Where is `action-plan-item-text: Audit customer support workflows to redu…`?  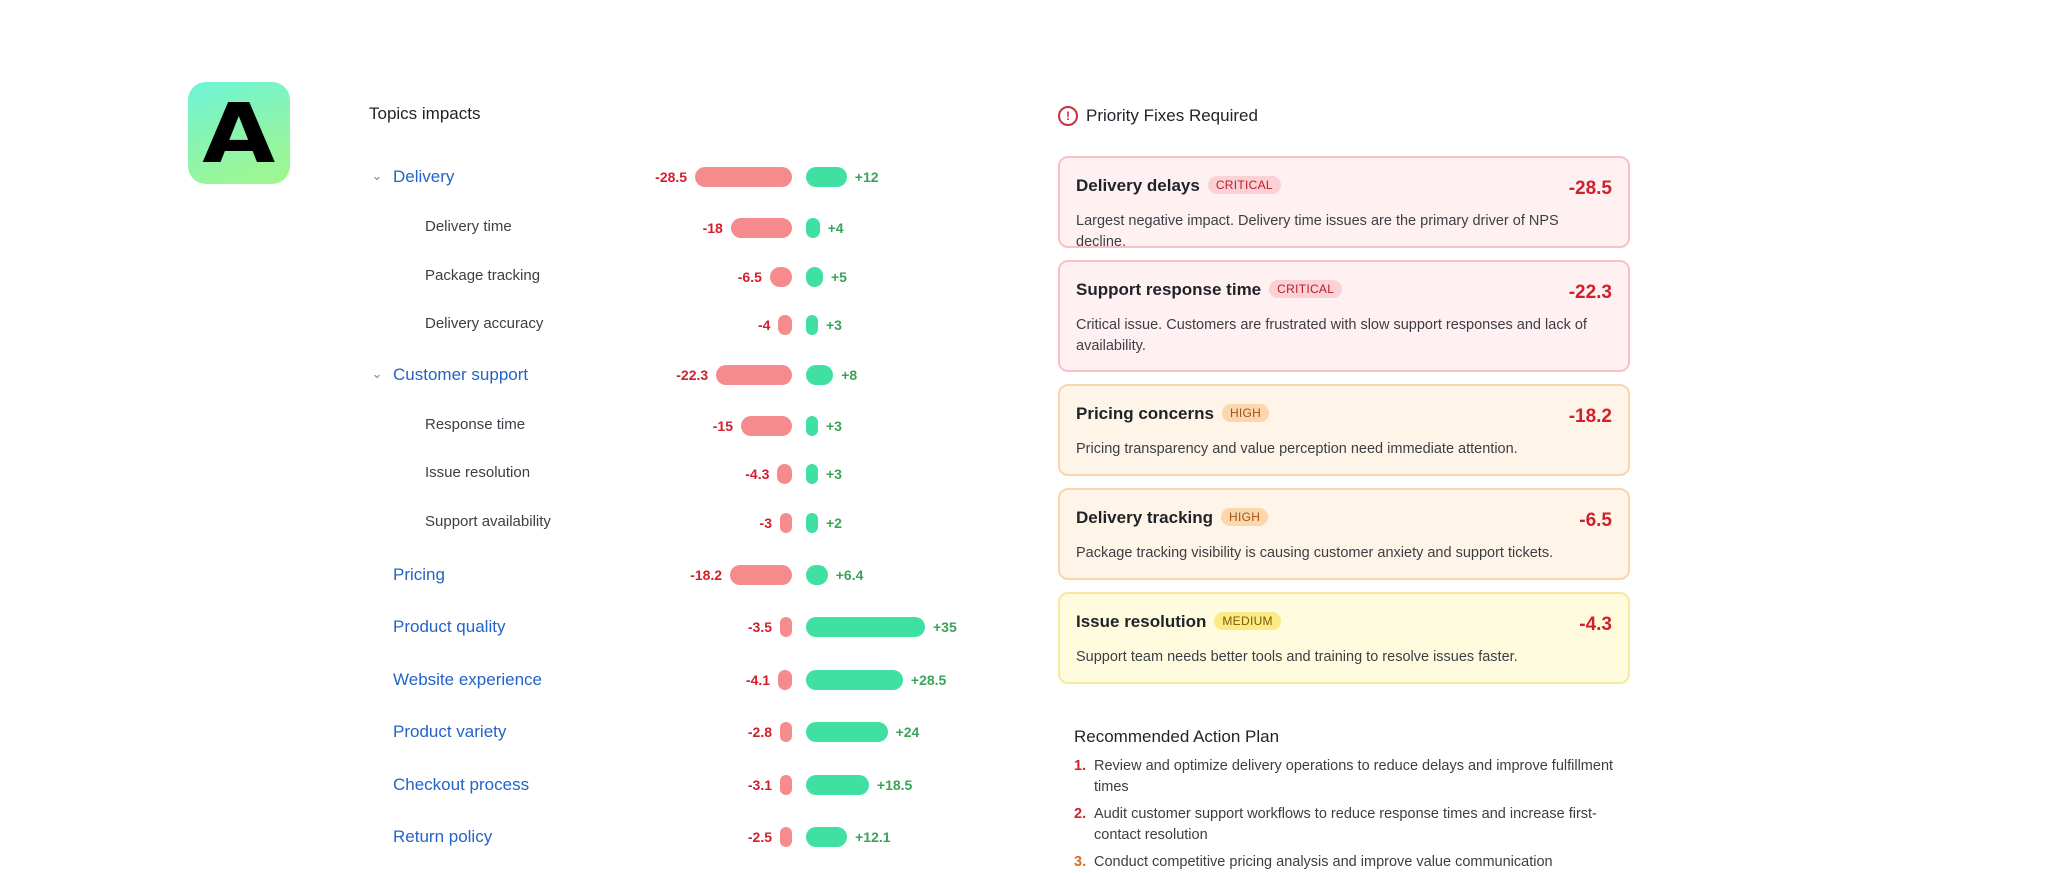
action-plan-item-text: Audit customer support workflows to redu… is located at coordinates (1345, 824).